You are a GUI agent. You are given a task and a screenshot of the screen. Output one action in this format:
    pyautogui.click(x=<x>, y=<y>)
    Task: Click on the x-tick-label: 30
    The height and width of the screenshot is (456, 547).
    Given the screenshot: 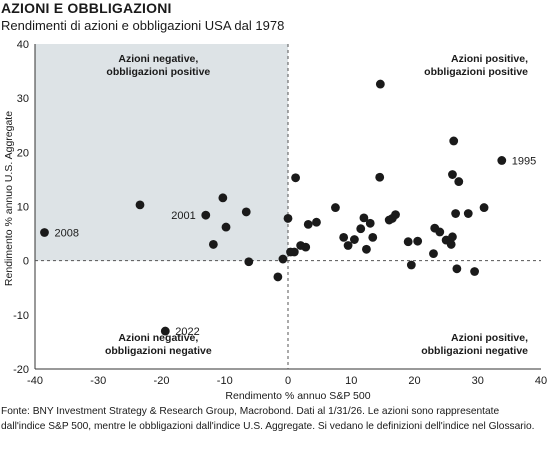 What is the action you would take?
    pyautogui.click(x=478, y=381)
    